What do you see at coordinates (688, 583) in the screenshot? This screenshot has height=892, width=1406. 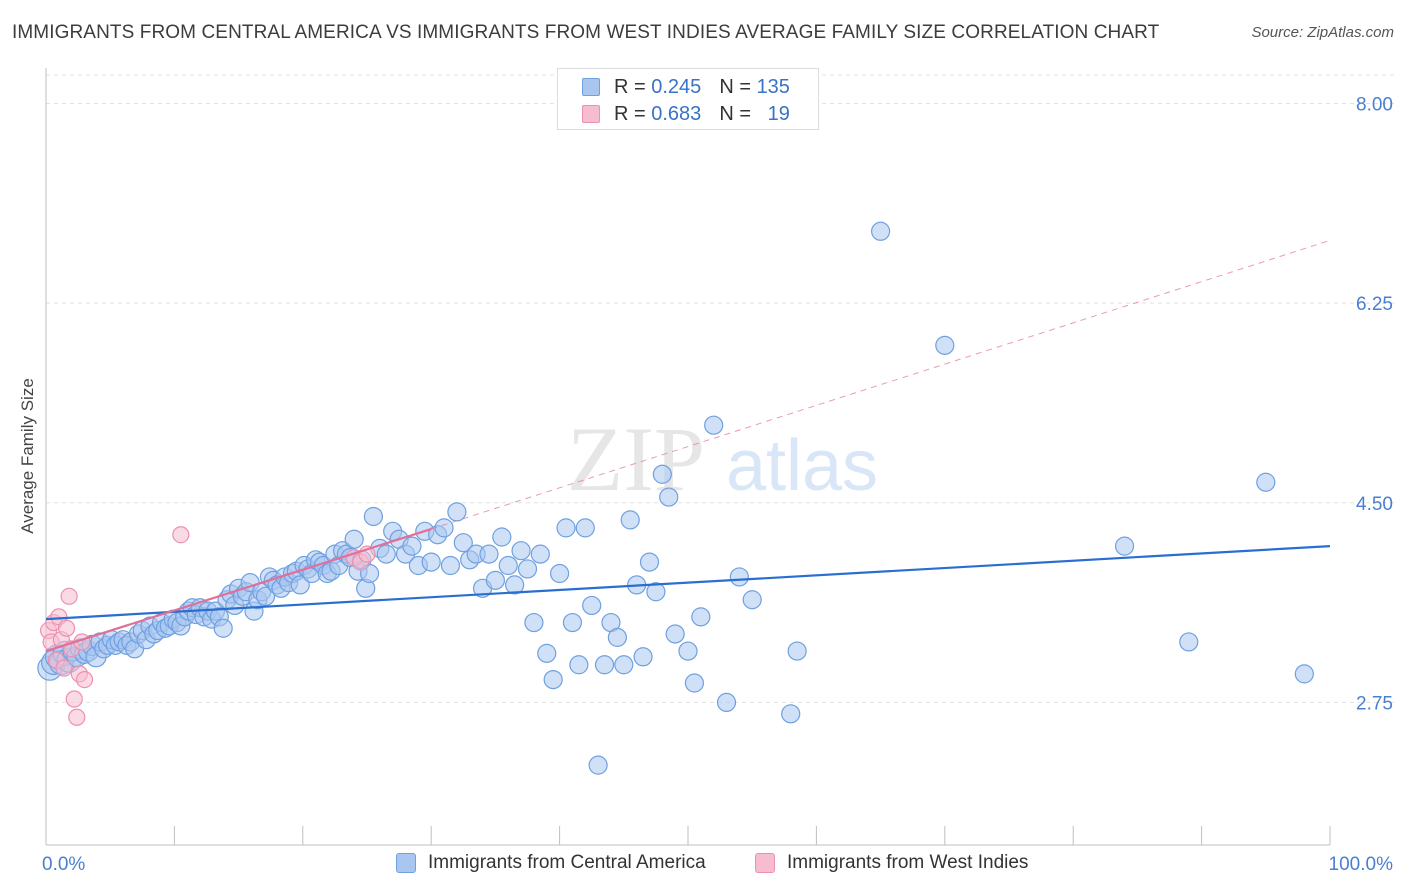 I see `trend-line-central-america` at bounding box center [688, 583].